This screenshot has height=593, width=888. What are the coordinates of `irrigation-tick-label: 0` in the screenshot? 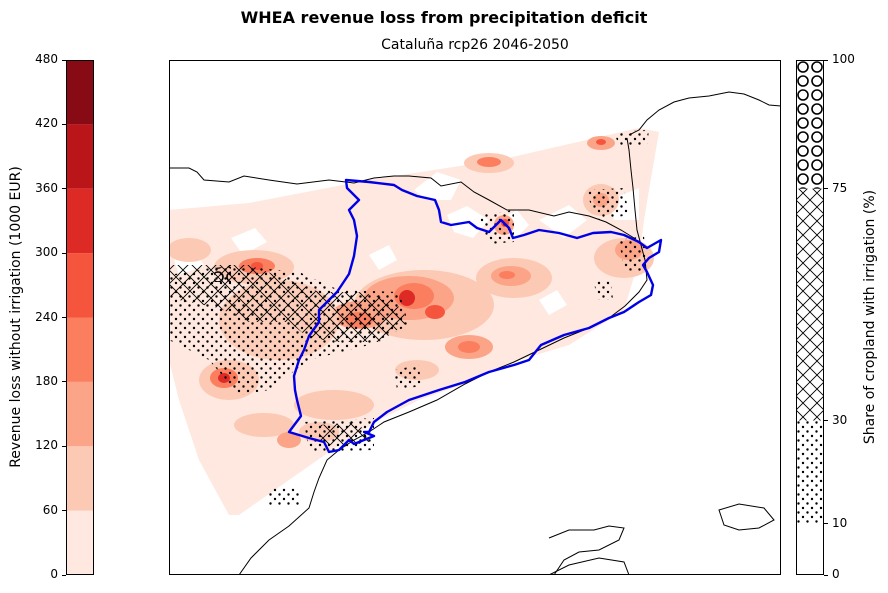 It's located at (836, 574).